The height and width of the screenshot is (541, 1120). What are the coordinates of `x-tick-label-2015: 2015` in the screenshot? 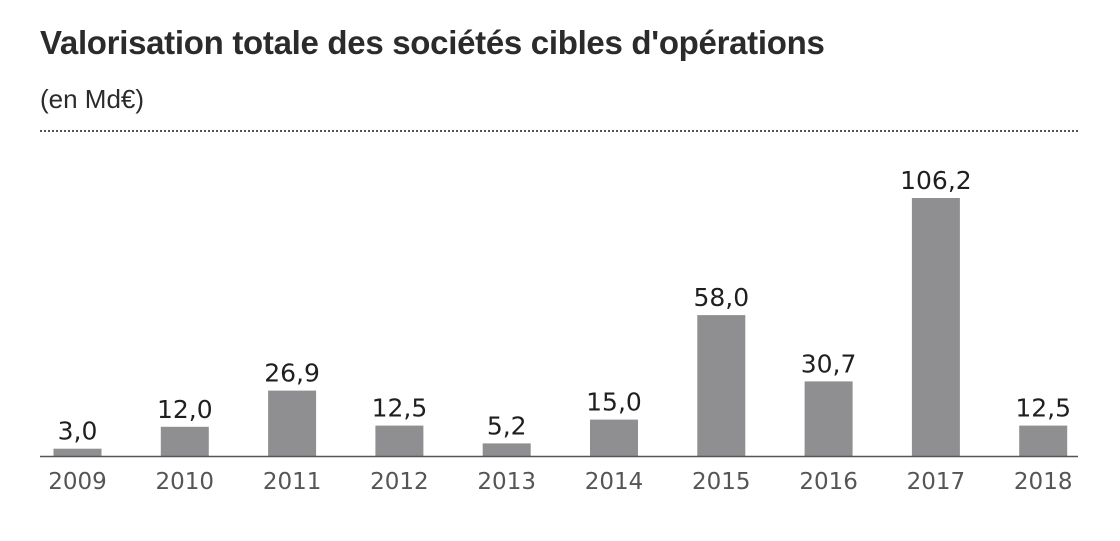 It's located at (721, 482).